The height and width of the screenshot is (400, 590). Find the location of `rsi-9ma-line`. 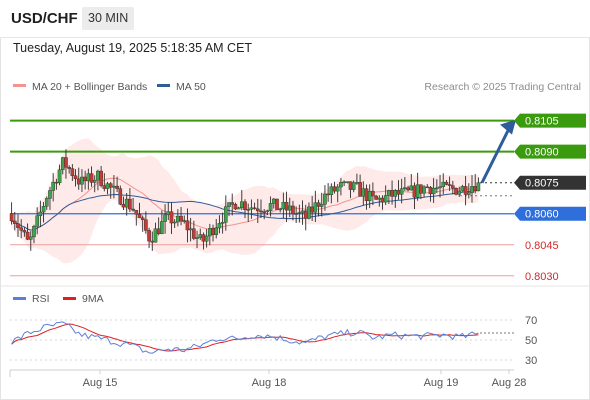

rsi-9ma-line is located at coordinates (245, 337).